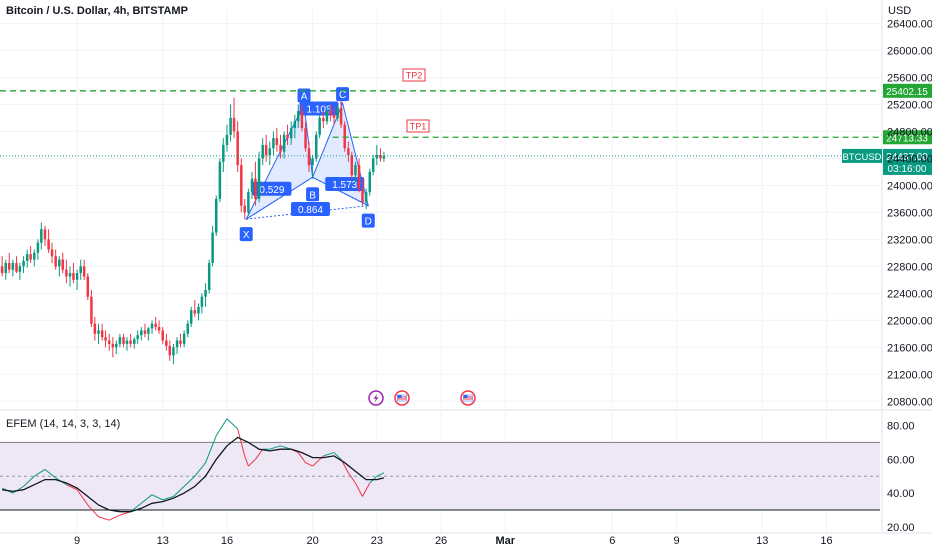 The width and height of the screenshot is (932, 550). I want to click on oscillator-axis: 80.00 60.00 40.00 20.00, so click(901, 477).